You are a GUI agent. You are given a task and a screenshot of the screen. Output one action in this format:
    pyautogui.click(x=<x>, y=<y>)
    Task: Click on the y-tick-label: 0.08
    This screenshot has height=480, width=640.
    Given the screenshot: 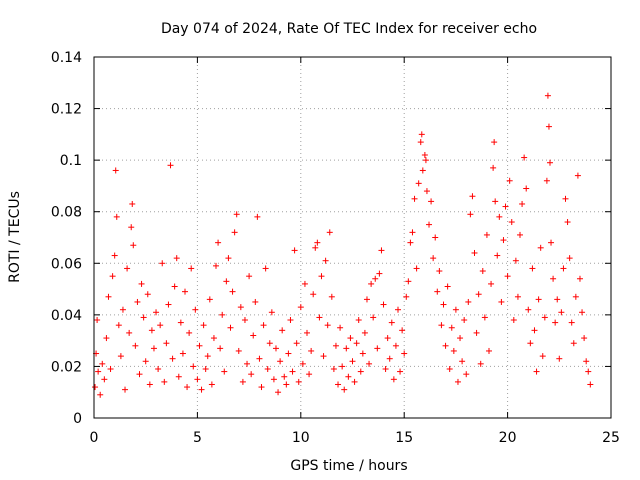 What is the action you would take?
    pyautogui.click(x=66, y=213)
    